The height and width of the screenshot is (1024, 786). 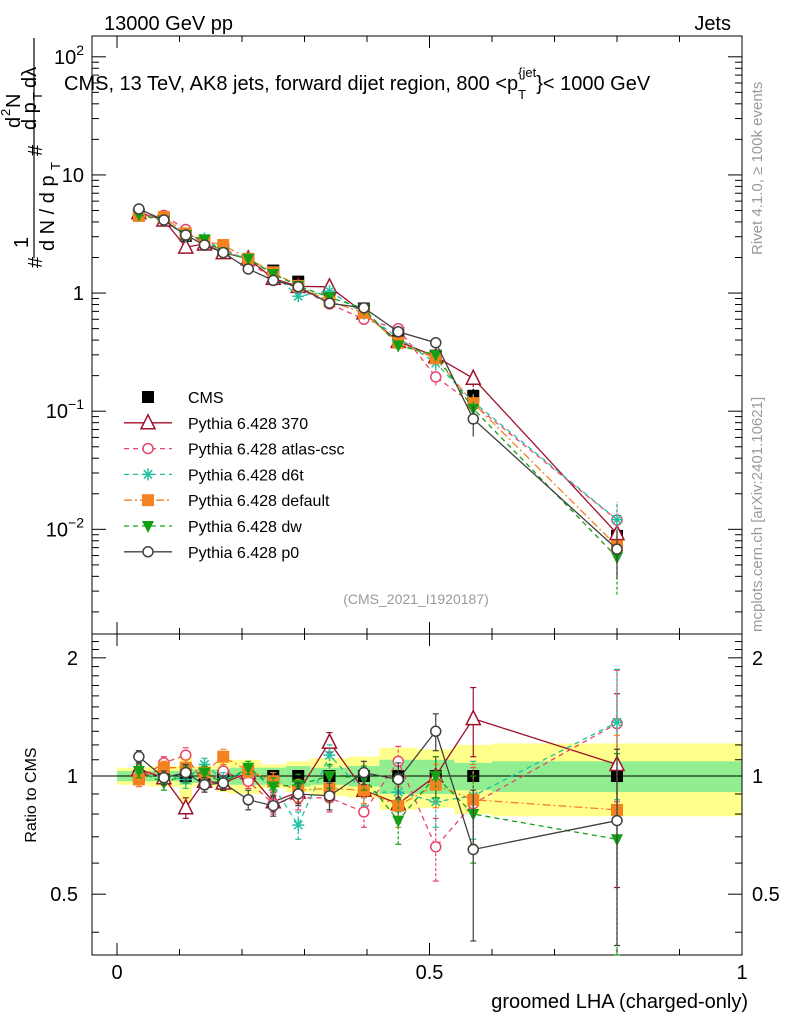 I want to click on legend-label: CMS, so click(x=206, y=398).